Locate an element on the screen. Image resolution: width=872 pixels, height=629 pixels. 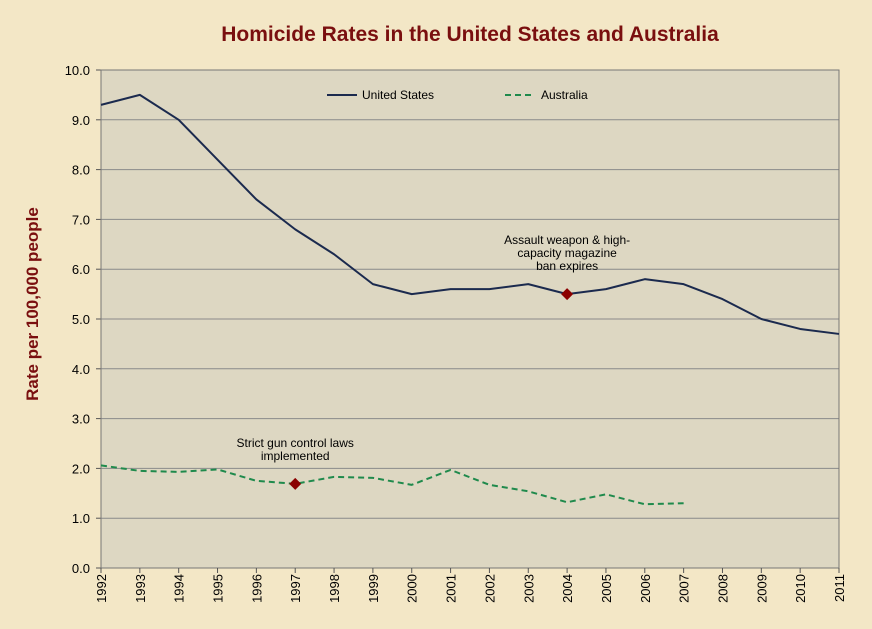
x-tick-label: 1997 is located at coordinates (295, 588).